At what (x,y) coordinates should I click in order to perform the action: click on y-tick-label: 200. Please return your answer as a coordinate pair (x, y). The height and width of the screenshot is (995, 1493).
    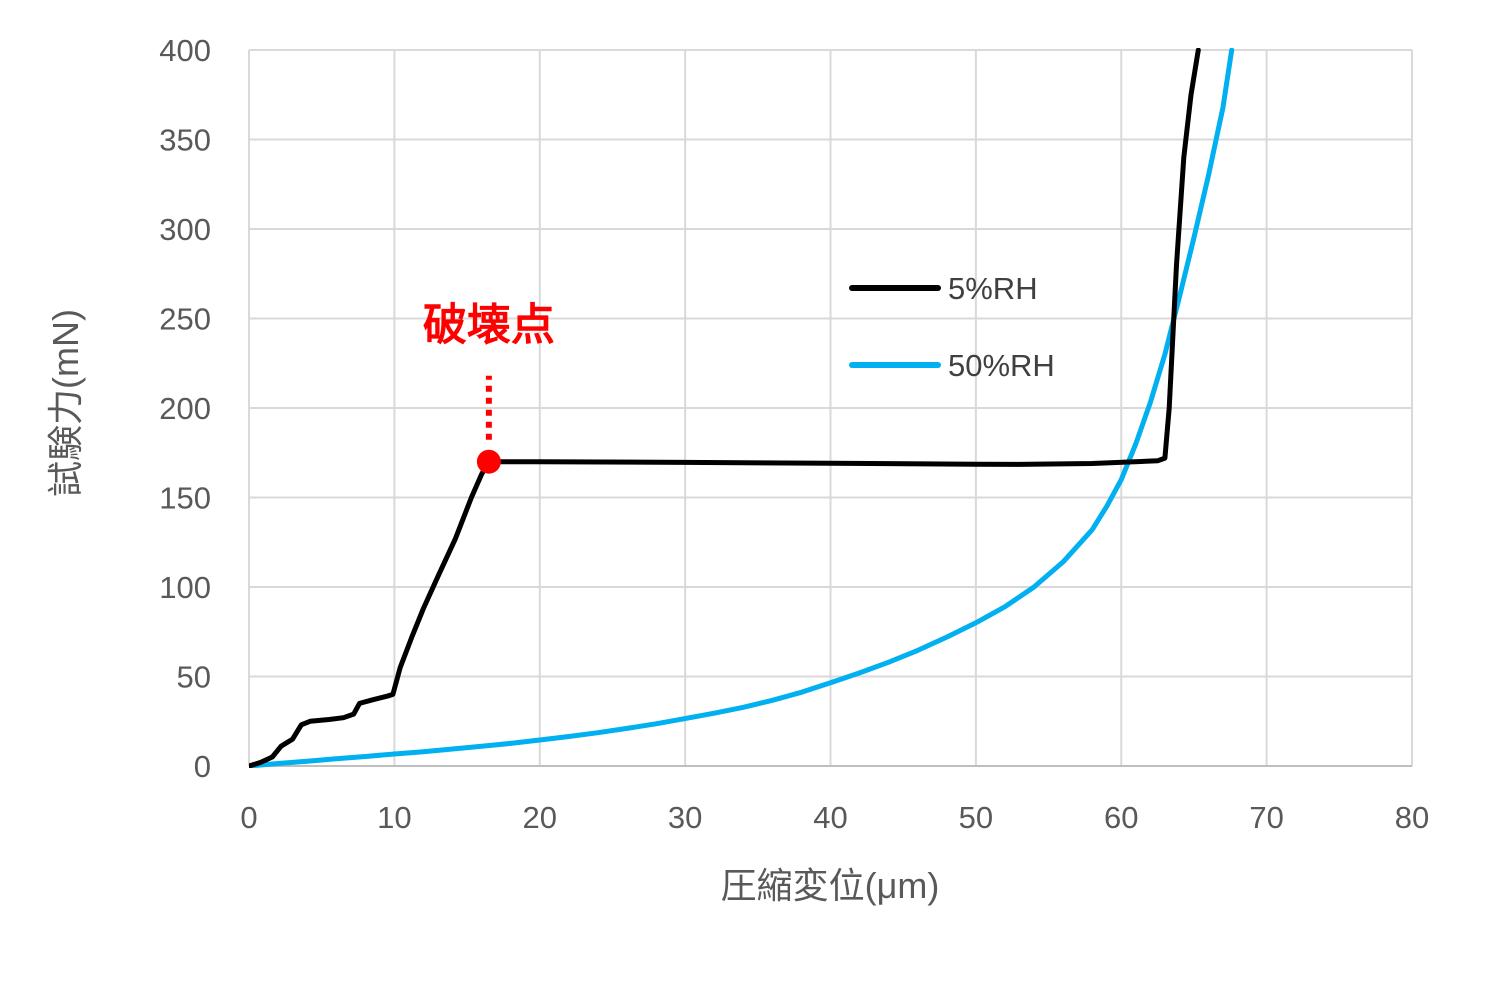
    Looking at the image, I should click on (185, 408).